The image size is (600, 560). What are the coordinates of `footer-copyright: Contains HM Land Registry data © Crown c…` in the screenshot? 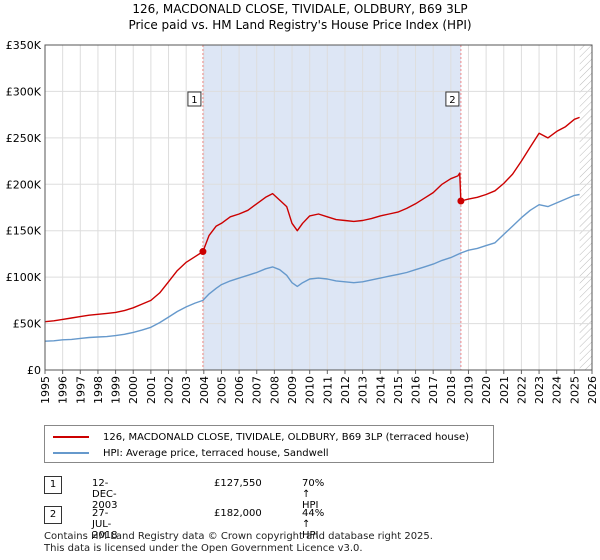 It's located at (238, 536).